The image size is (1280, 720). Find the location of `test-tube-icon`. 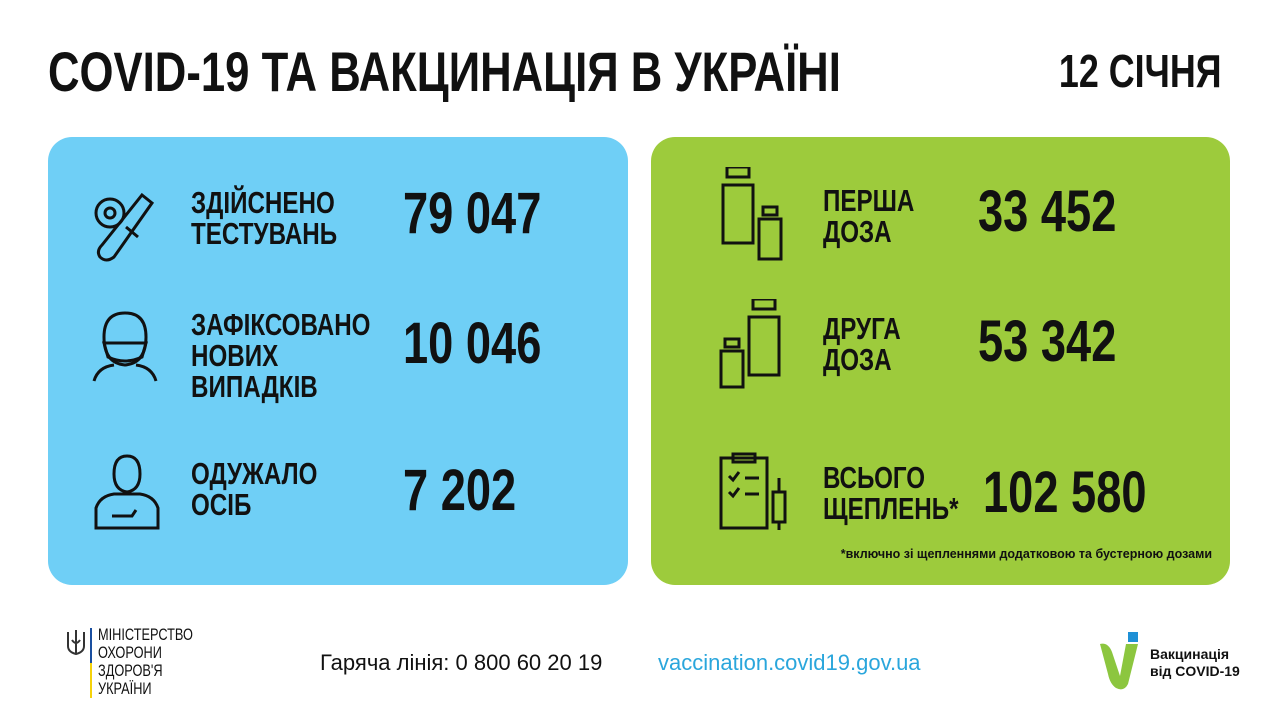

test-tube-icon is located at coordinates (124, 227).